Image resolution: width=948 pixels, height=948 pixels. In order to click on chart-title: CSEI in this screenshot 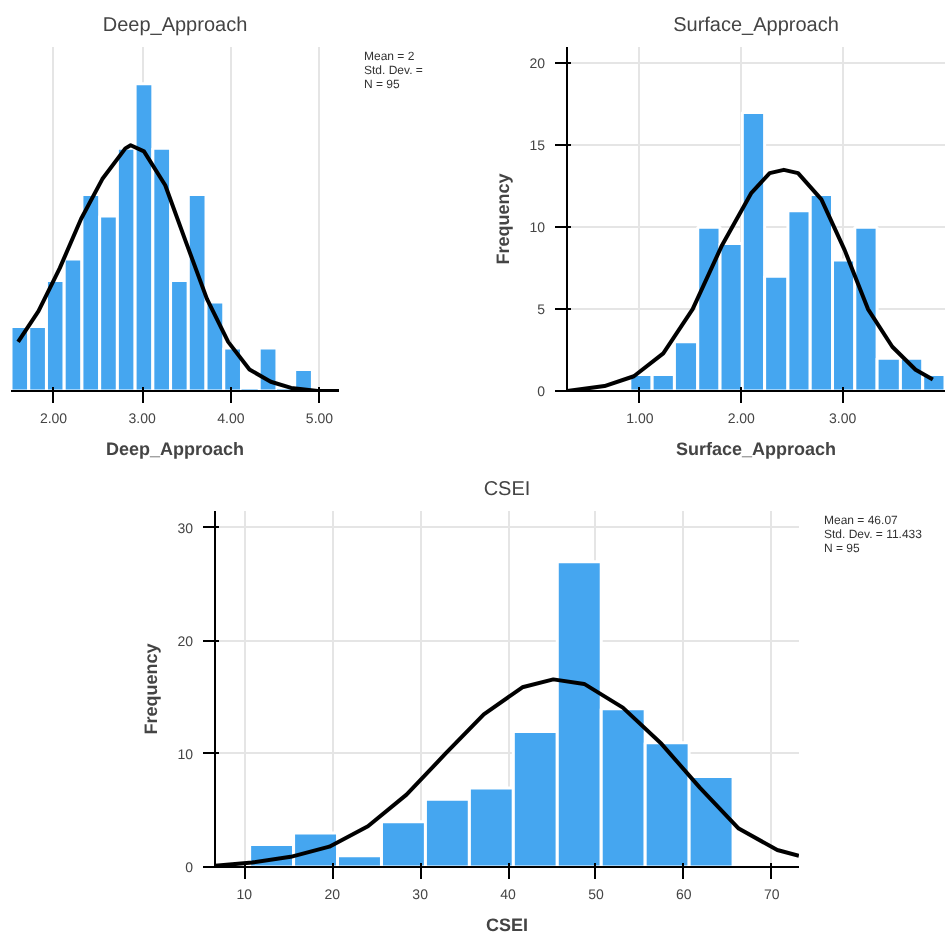, I will do `click(507, 490)`.